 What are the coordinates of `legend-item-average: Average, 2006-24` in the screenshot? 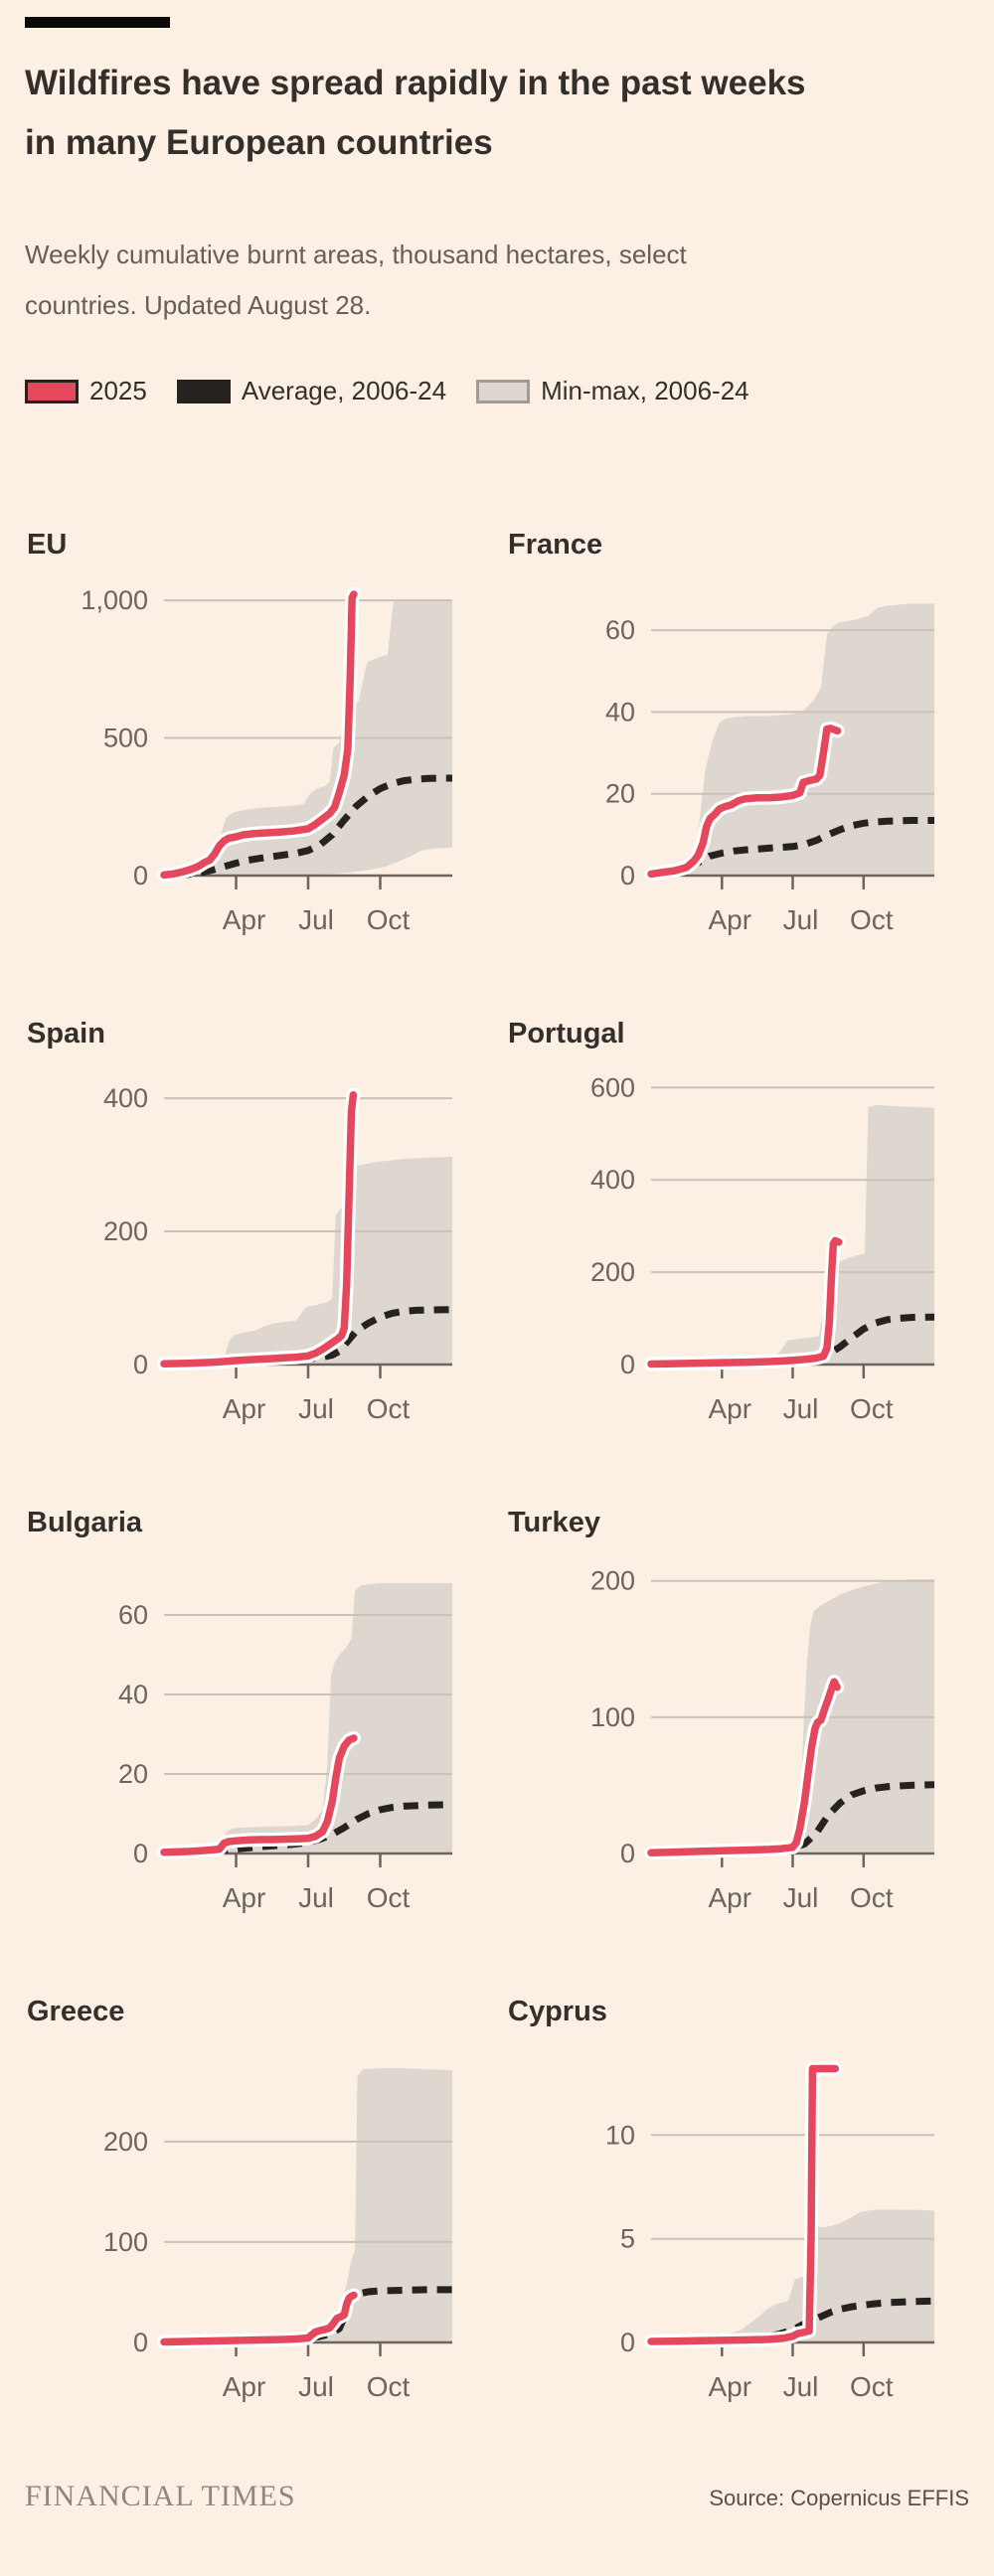 It's located at (311, 391).